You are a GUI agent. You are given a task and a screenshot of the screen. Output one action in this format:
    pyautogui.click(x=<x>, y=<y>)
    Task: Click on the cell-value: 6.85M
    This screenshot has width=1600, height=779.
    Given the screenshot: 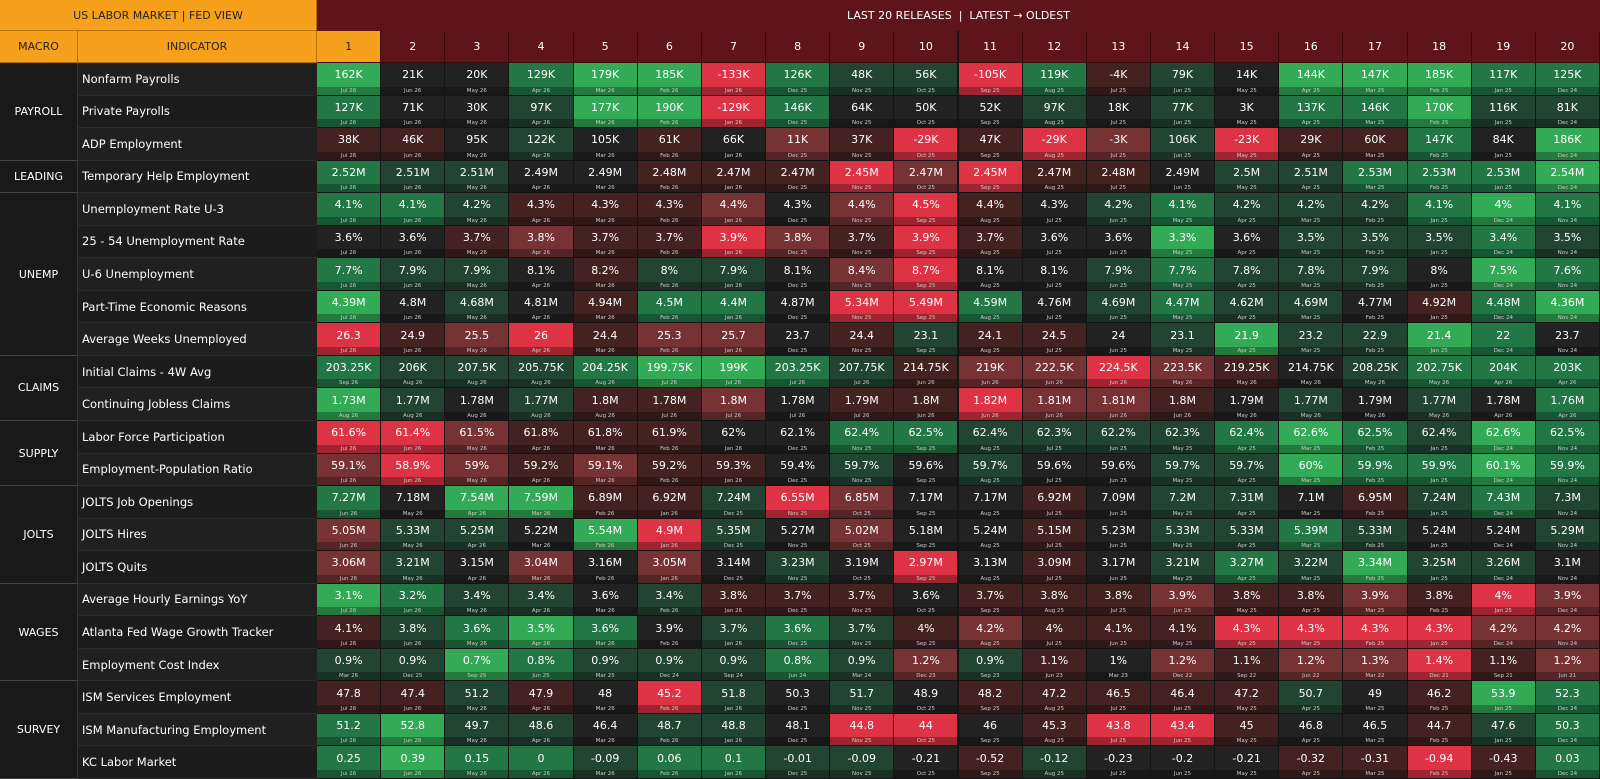 What is the action you would take?
    pyautogui.click(x=861, y=498)
    